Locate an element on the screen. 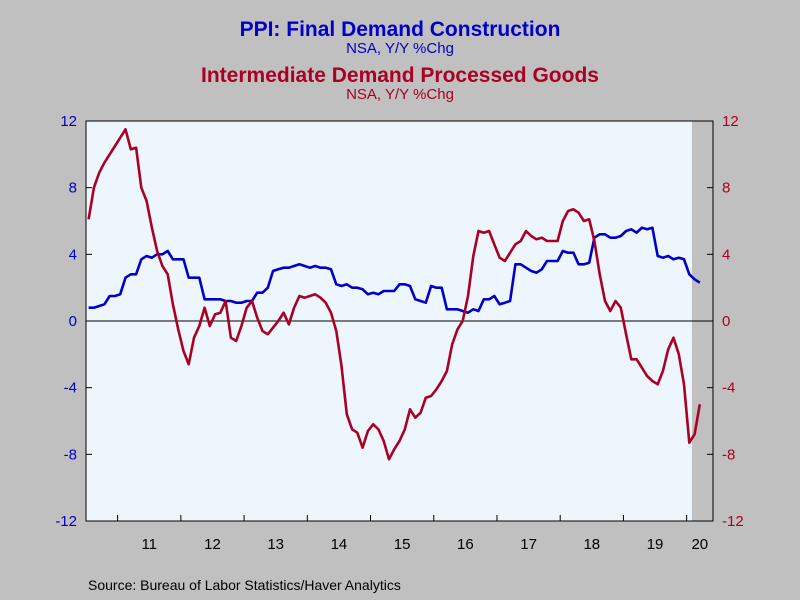 Image resolution: width=800 pixels, height=600 pixels. y-tick-label-right: 0 is located at coordinates (726, 321).